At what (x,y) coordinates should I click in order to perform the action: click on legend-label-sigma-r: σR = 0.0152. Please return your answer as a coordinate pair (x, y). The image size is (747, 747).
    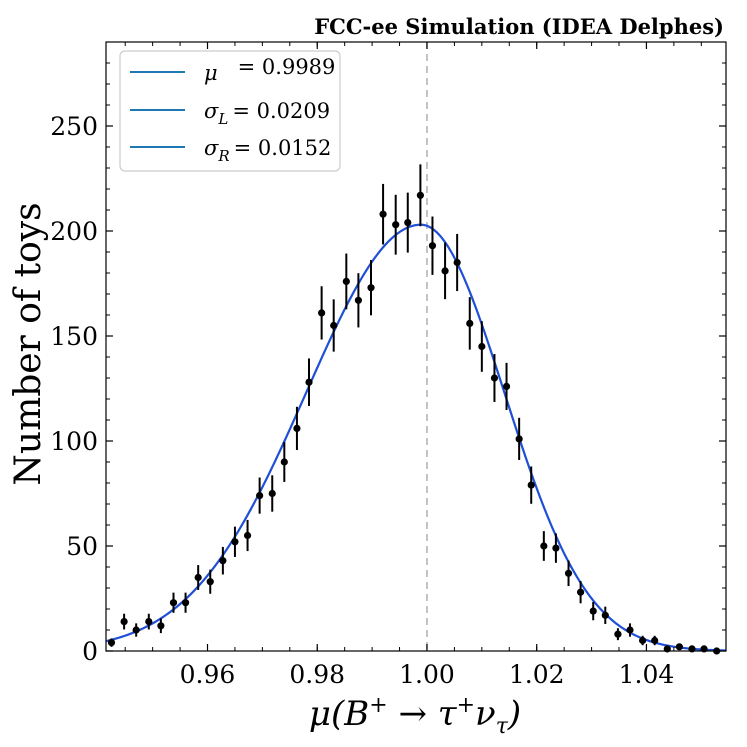
    Looking at the image, I should click on (267, 150).